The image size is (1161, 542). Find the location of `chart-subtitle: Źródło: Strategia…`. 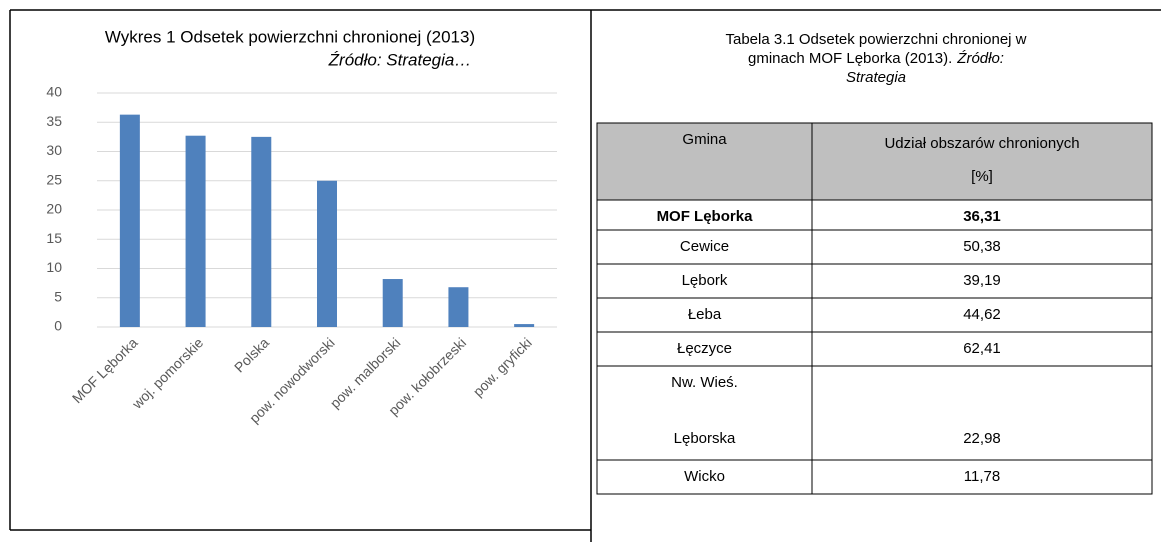

chart-subtitle: Źródło: Strategia… is located at coordinates (400, 59).